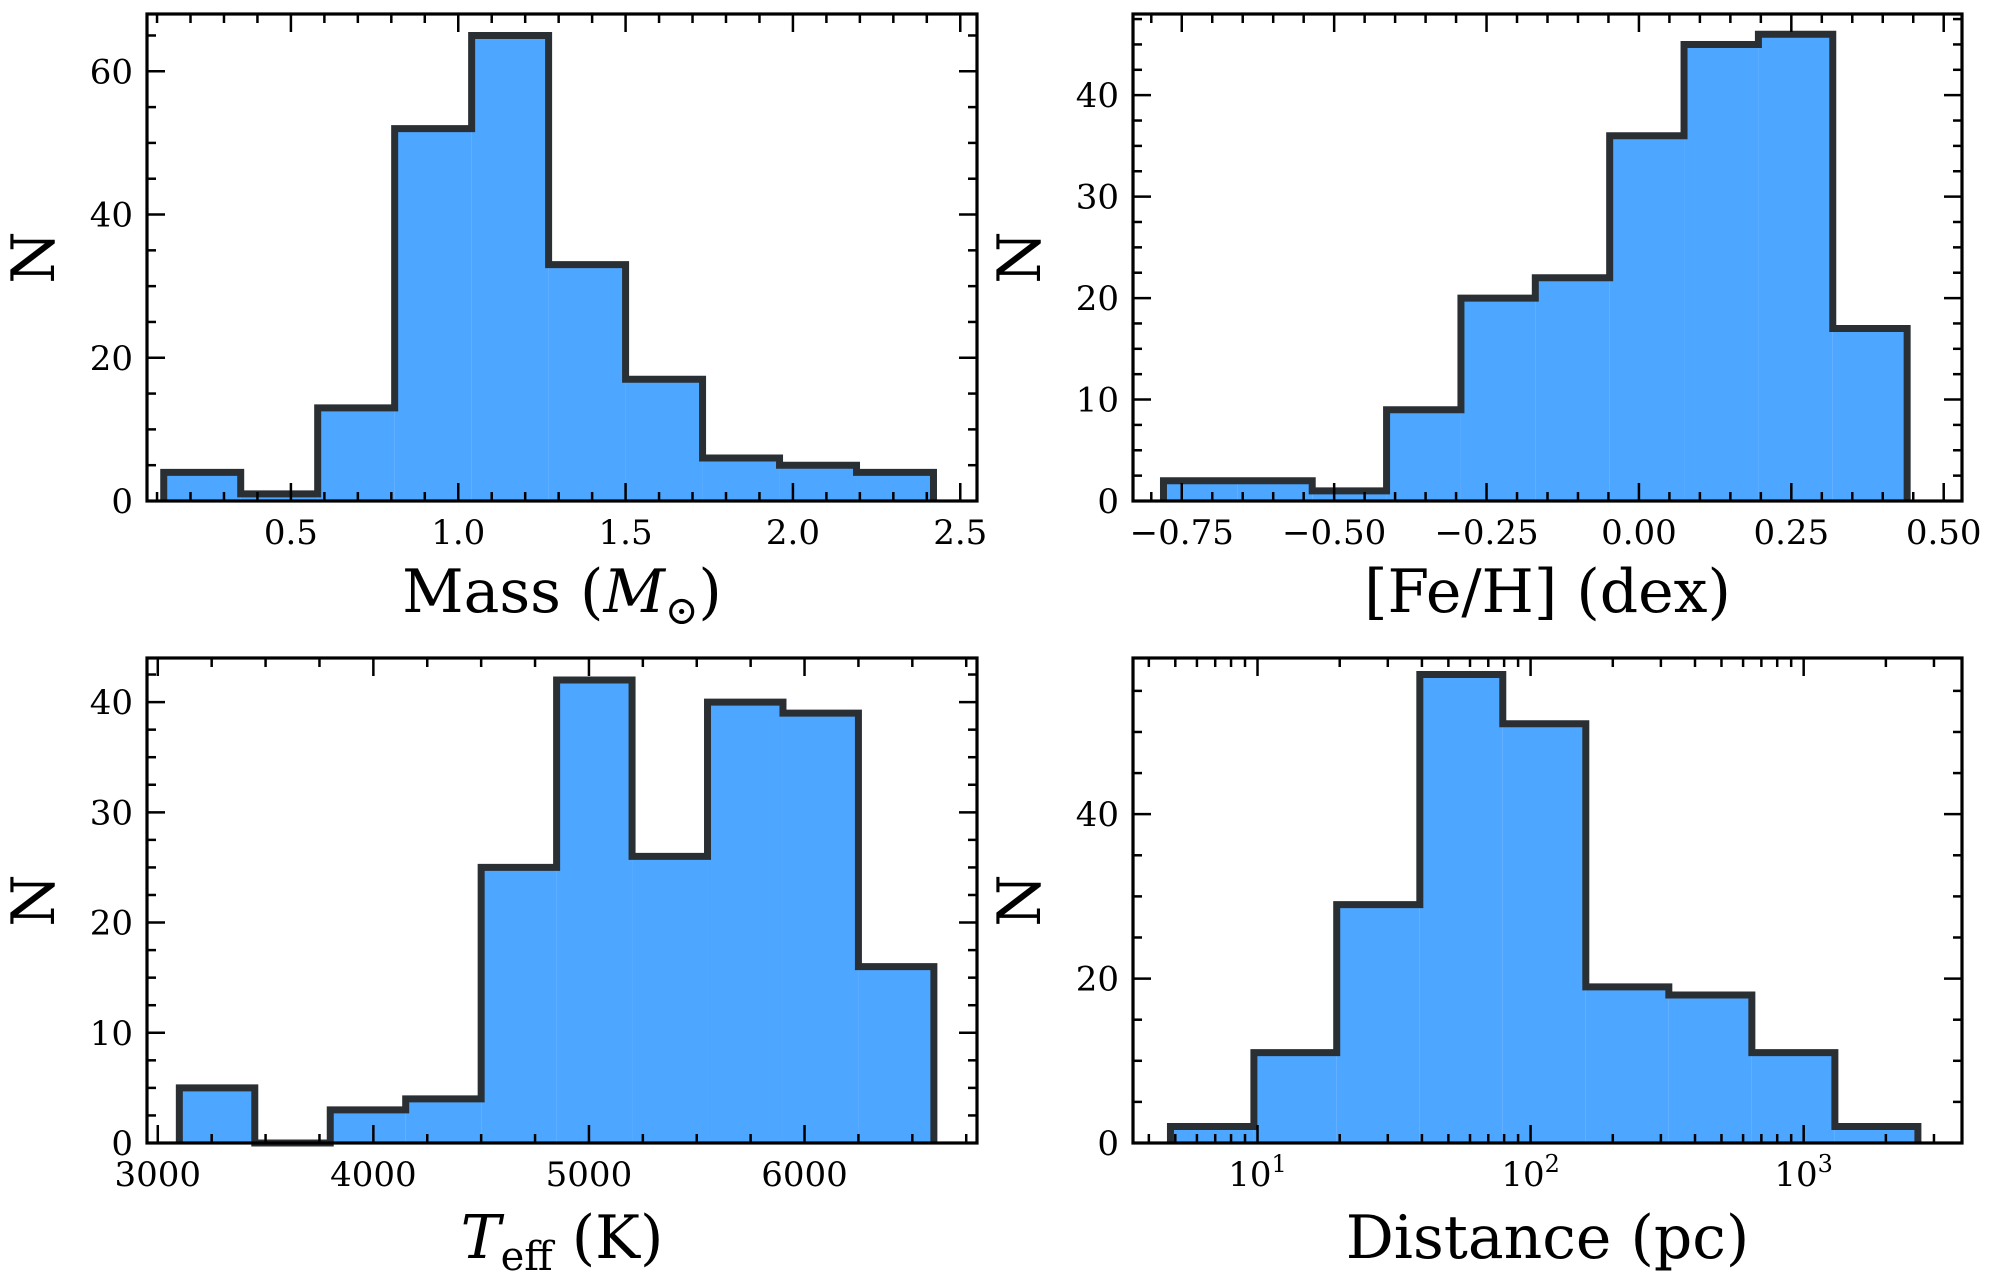  What do you see at coordinates (373, 1175) in the screenshot?
I see `x-tick-label: 4000` at bounding box center [373, 1175].